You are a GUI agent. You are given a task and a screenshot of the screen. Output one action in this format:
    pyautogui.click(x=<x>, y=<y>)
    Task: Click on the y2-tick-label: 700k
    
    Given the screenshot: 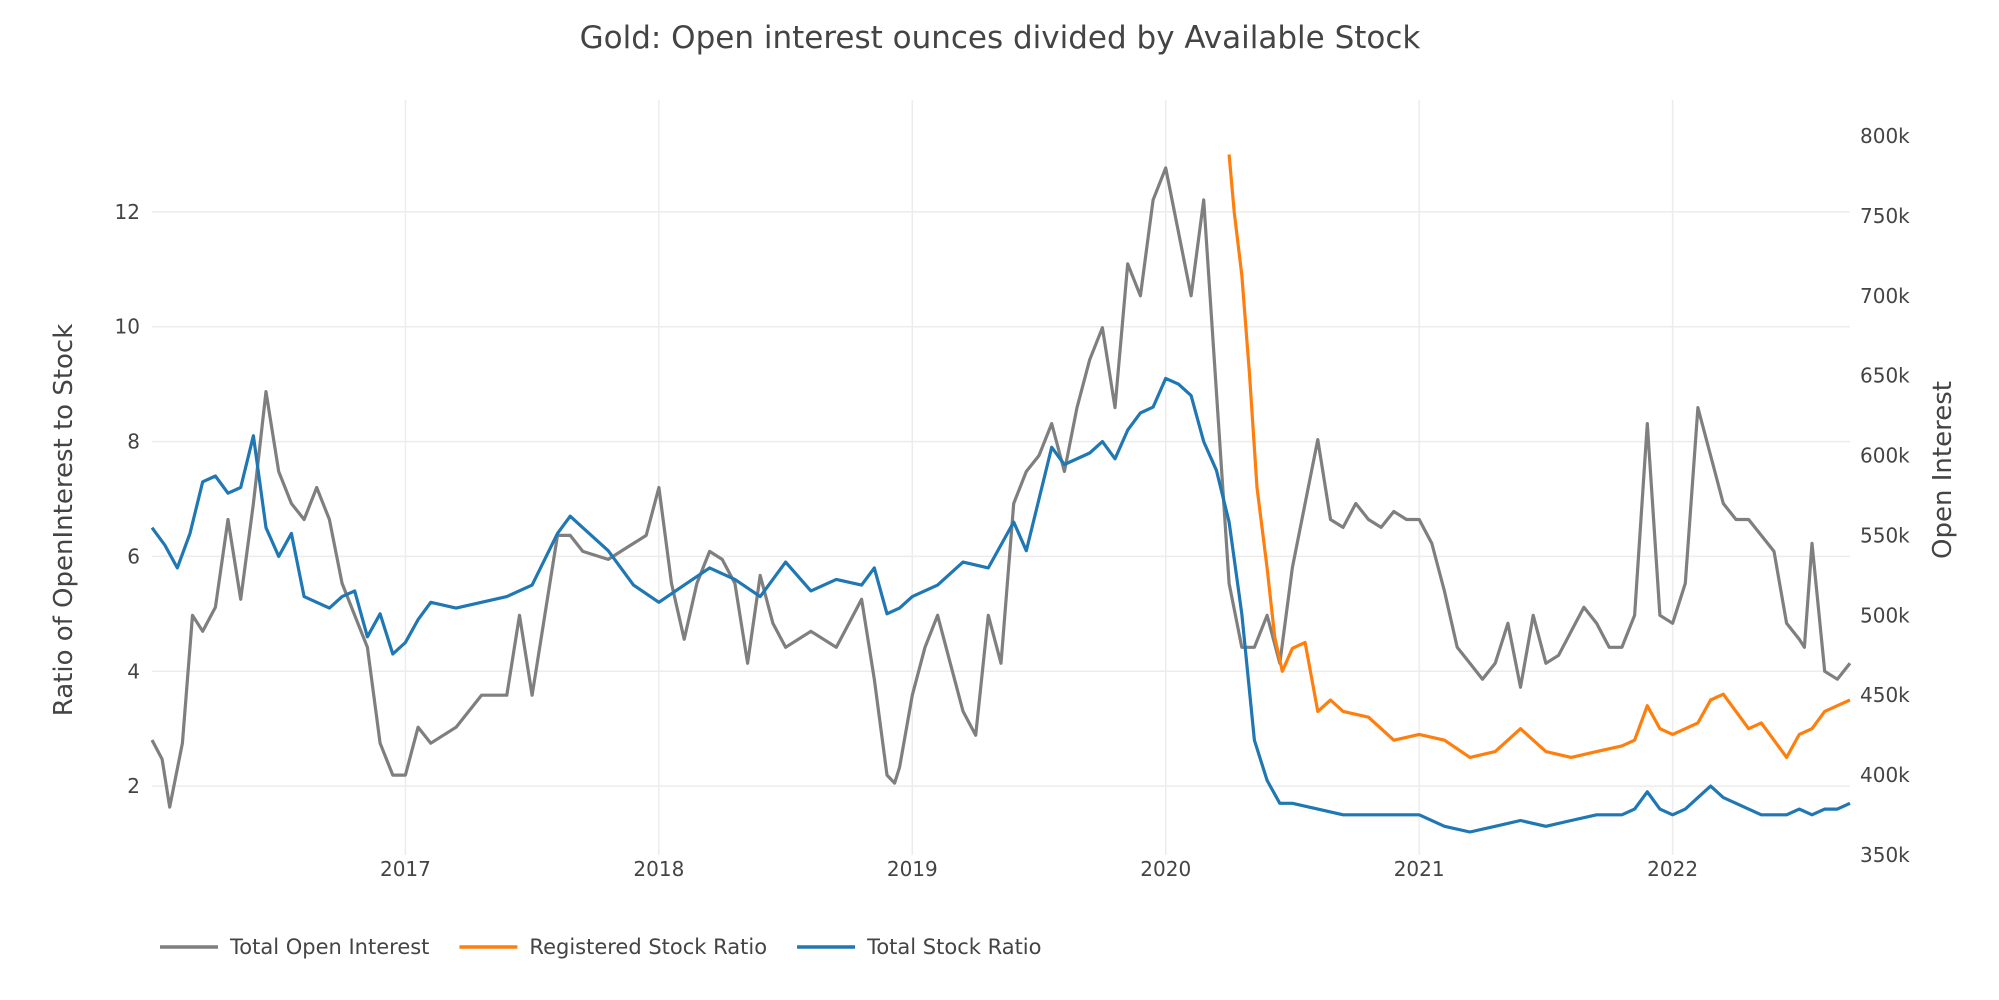 What is the action you would take?
    pyautogui.click(x=1885, y=296)
    